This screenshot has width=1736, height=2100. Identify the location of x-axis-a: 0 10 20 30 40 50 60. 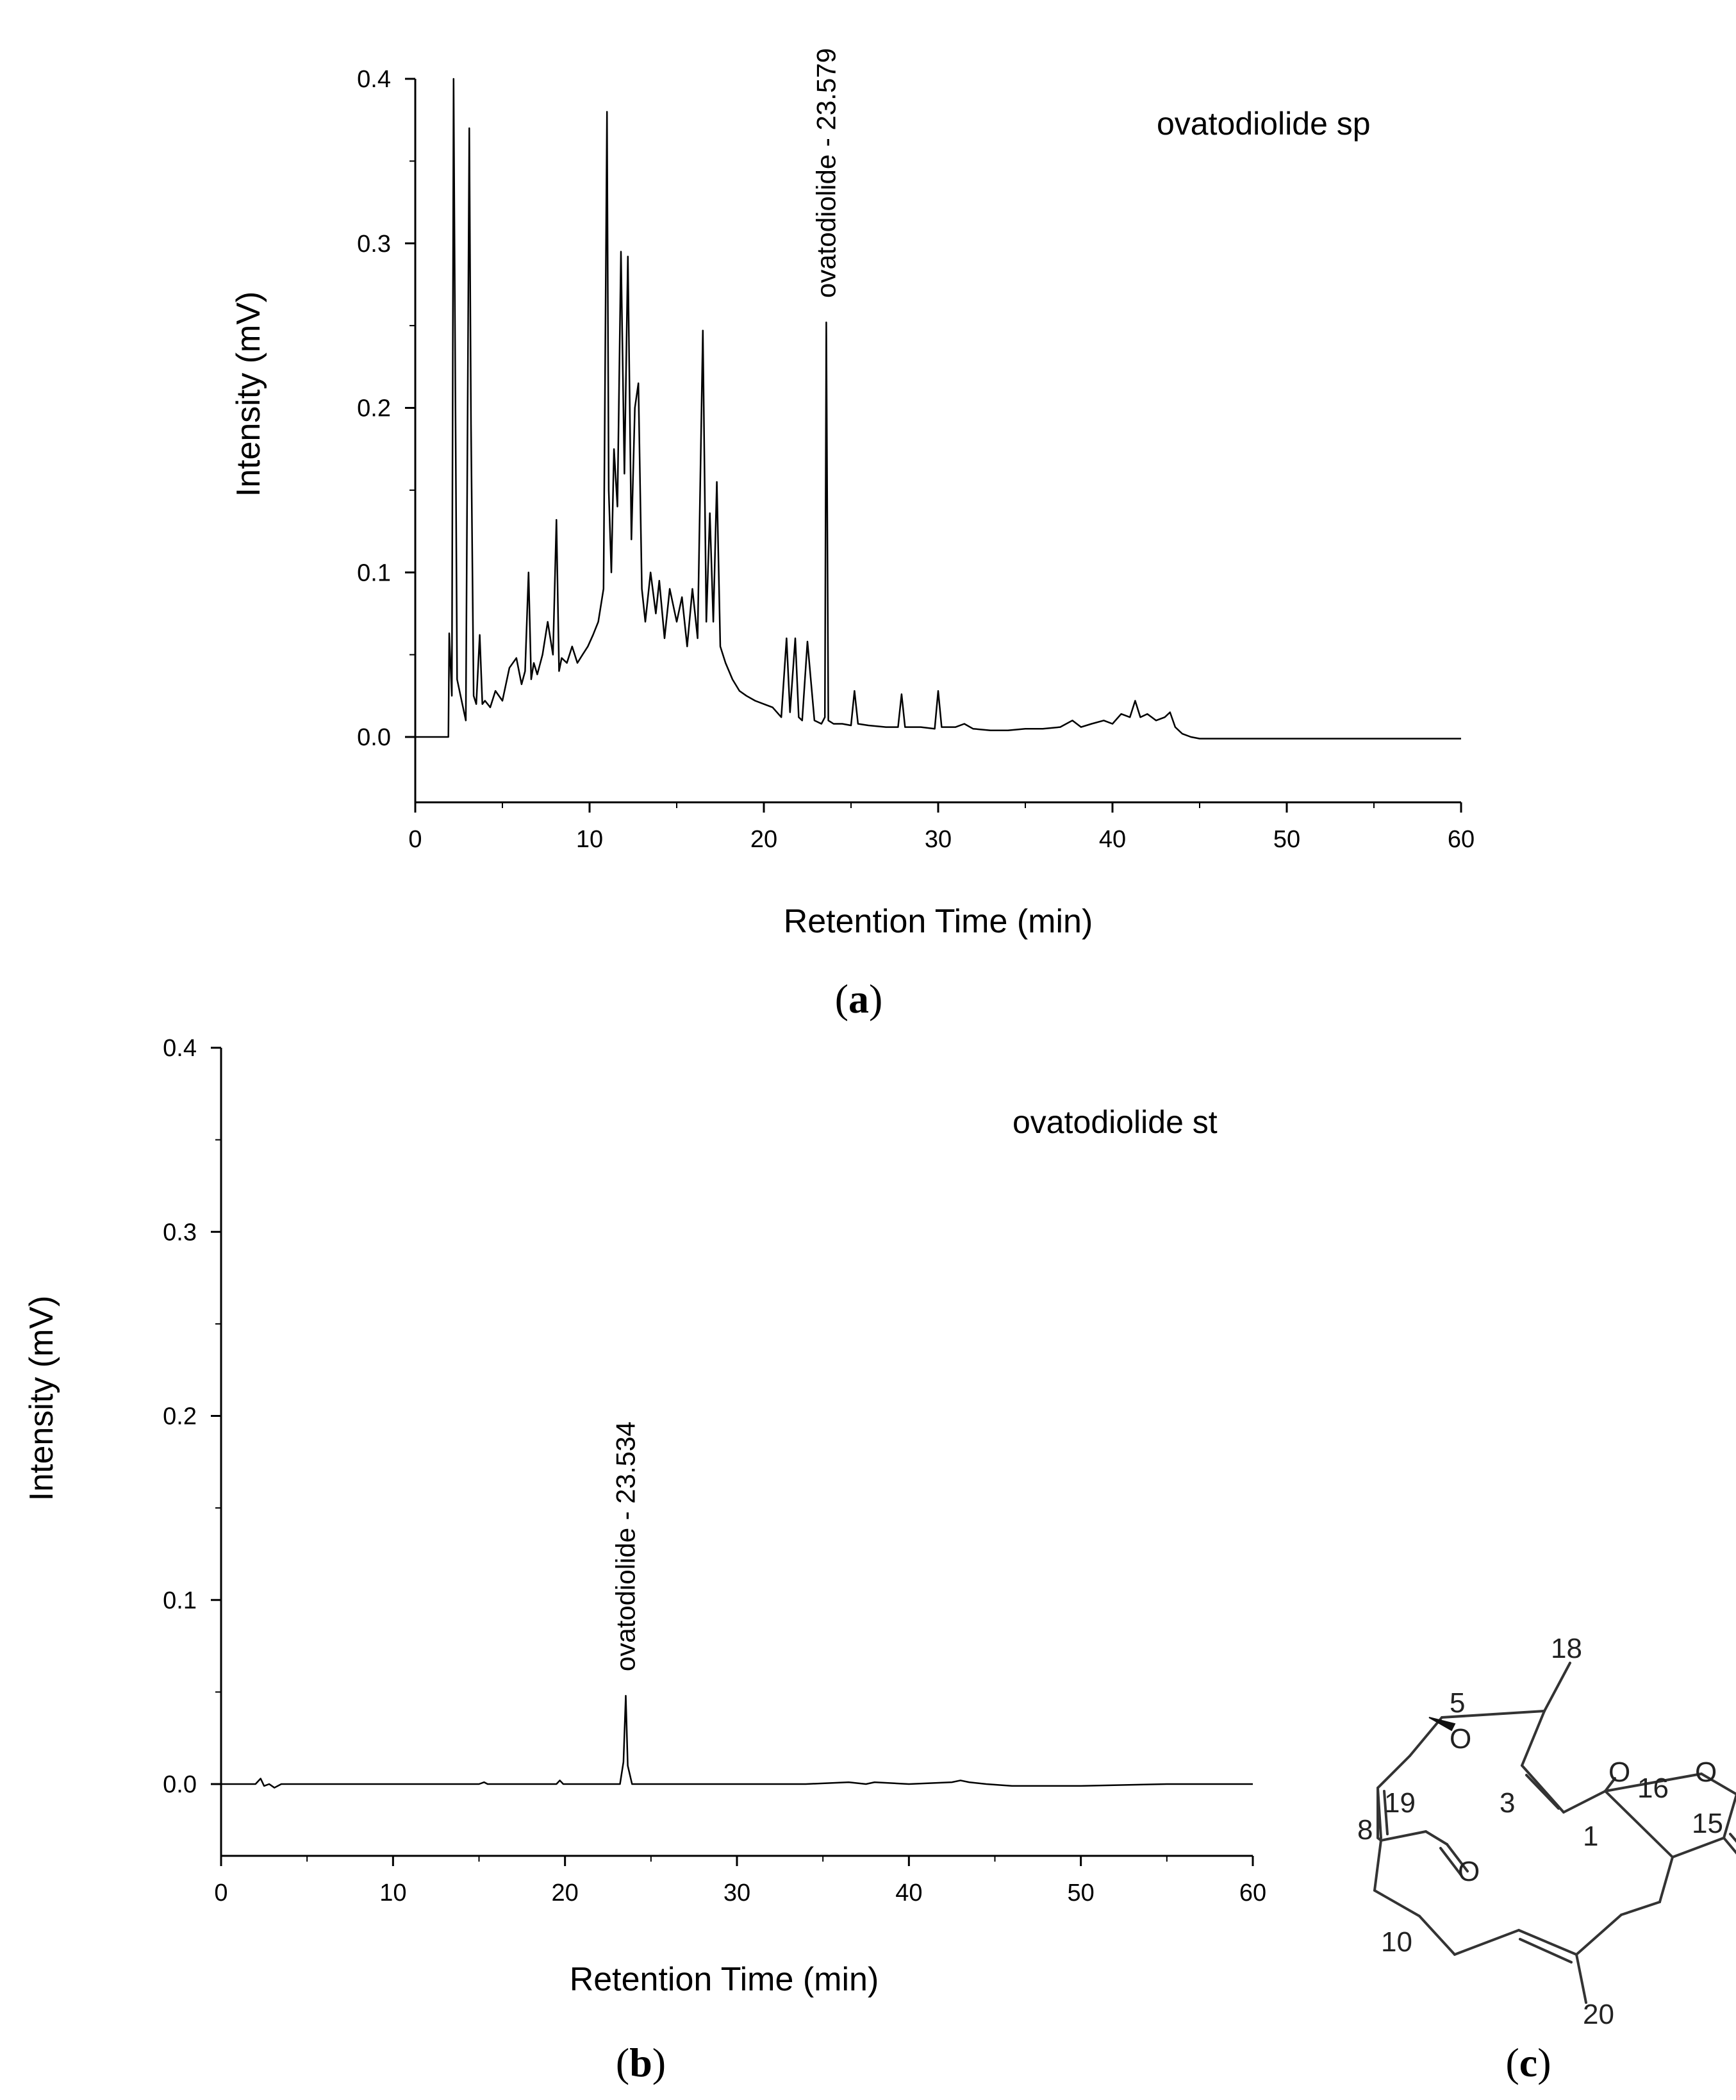
(941, 827).